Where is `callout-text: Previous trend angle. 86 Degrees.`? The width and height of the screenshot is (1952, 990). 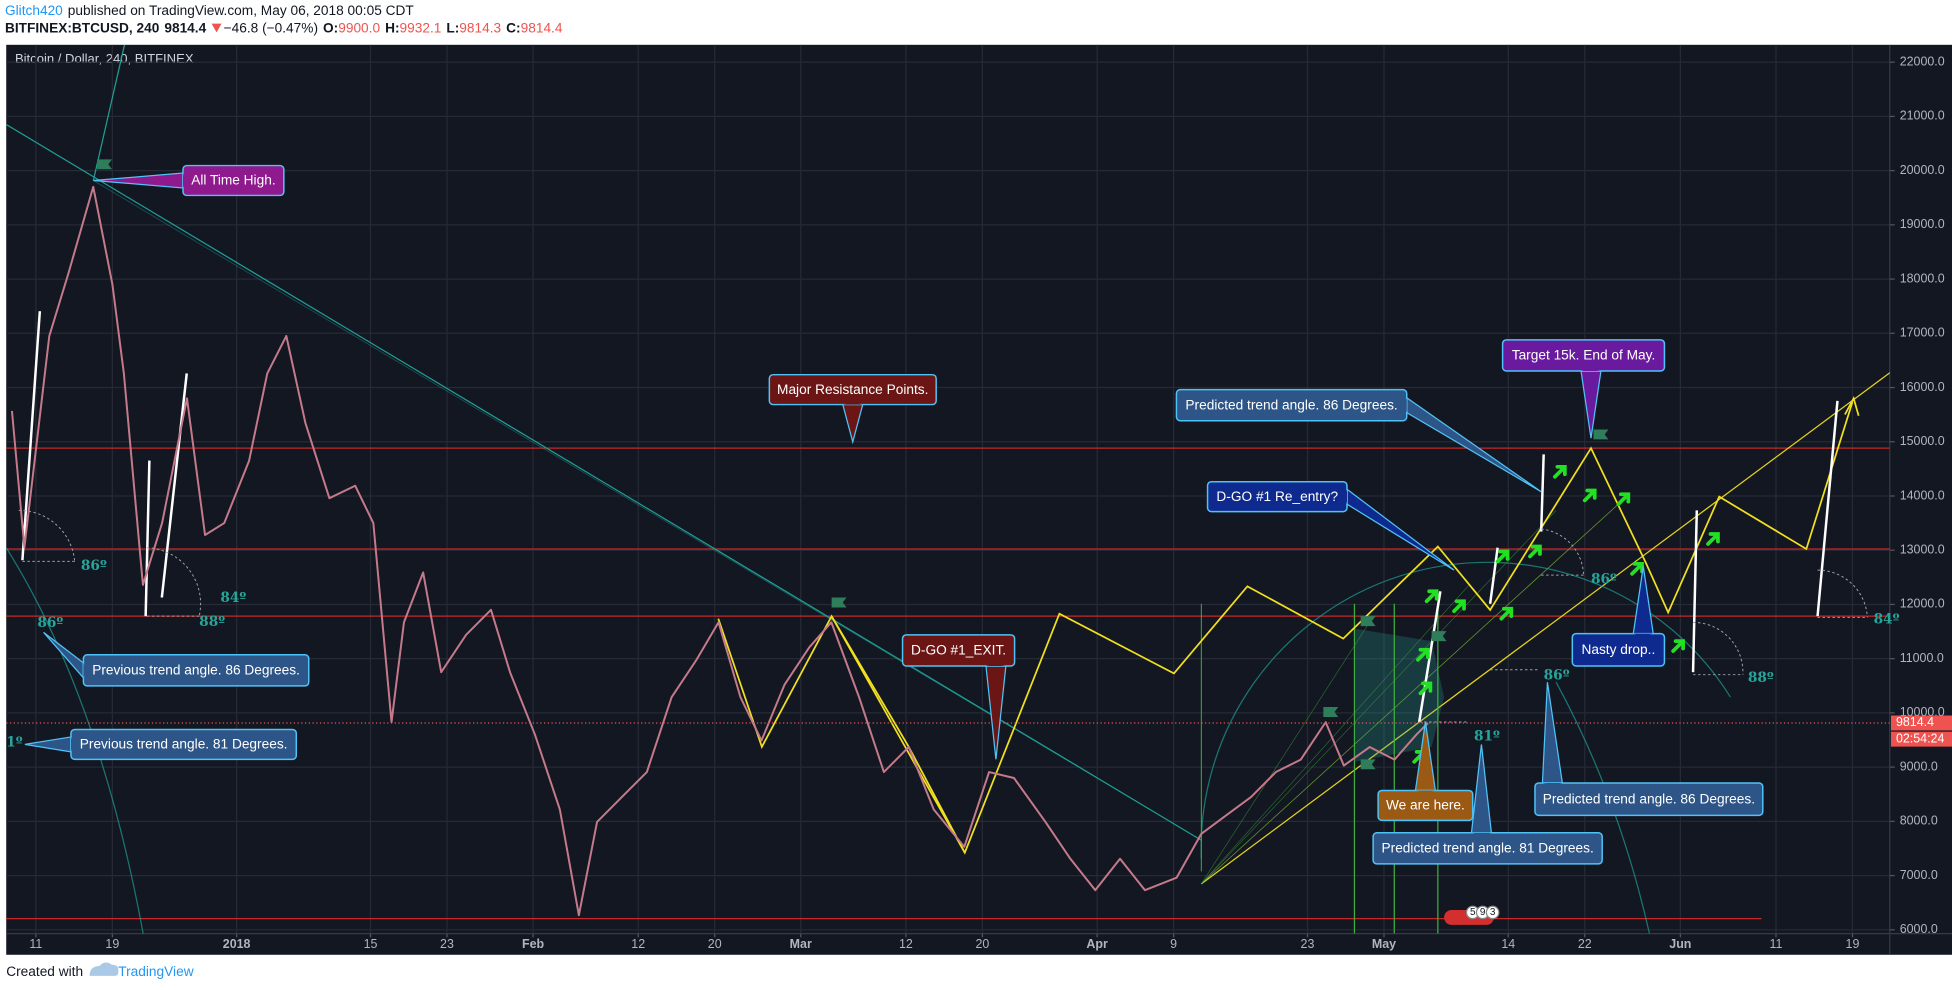
callout-text: Previous trend angle. 86 Degrees. is located at coordinates (196, 670).